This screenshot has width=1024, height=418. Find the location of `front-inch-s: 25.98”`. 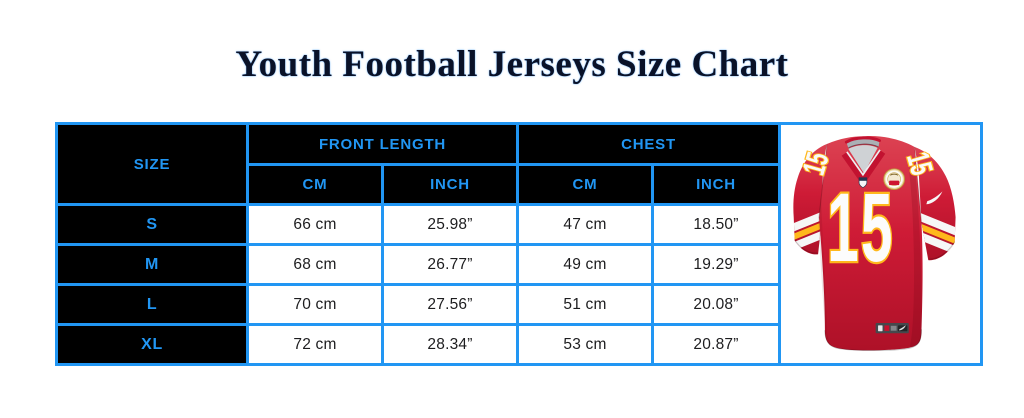

front-inch-s: 25.98” is located at coordinates (450, 224).